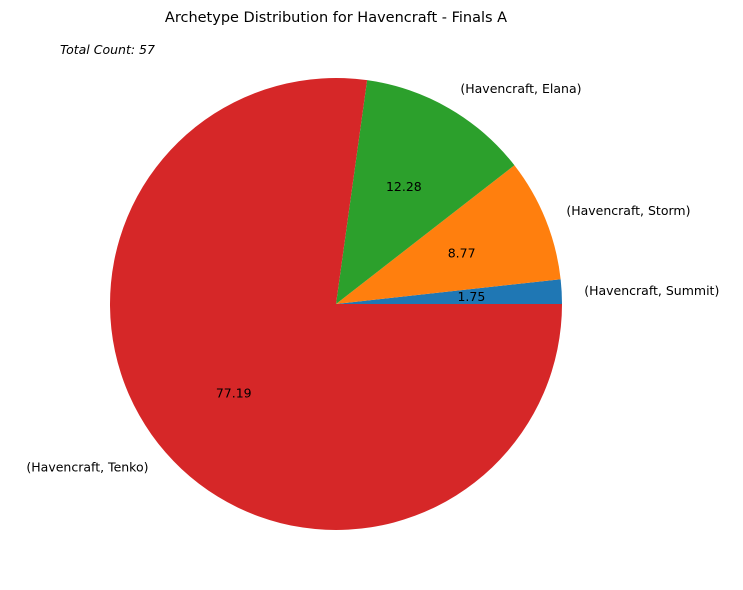  Describe the element at coordinates (107, 49) in the screenshot. I see `total-count-annotation: Total Count: 57` at that location.